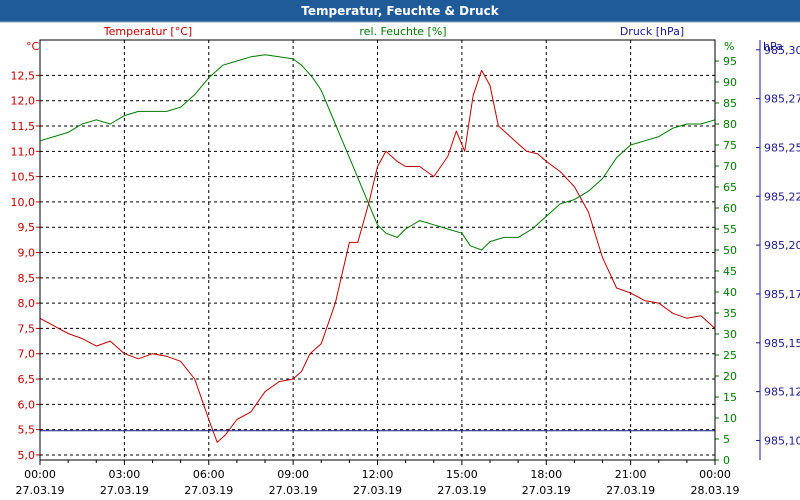  Describe the element at coordinates (782, 196) in the screenshot. I see `pressure-tick-label: 985,22` at that location.